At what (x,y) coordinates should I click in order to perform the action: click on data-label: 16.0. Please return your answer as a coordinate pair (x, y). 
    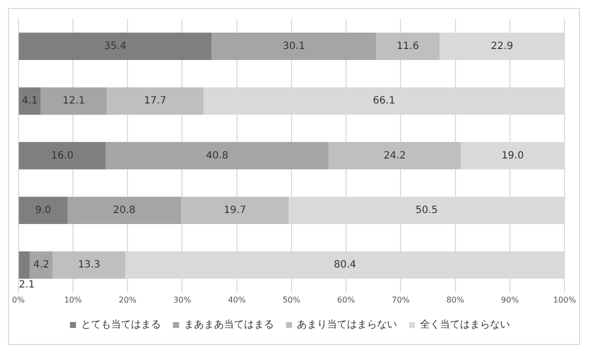
    Looking at the image, I should click on (62, 156).